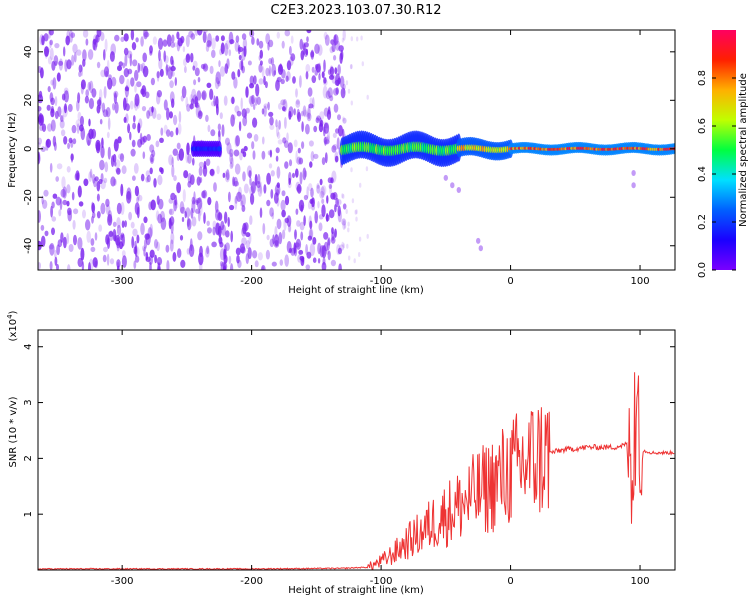  Describe the element at coordinates (458, 190) in the screenshot. I see `heatmap-faint-feature` at that location.